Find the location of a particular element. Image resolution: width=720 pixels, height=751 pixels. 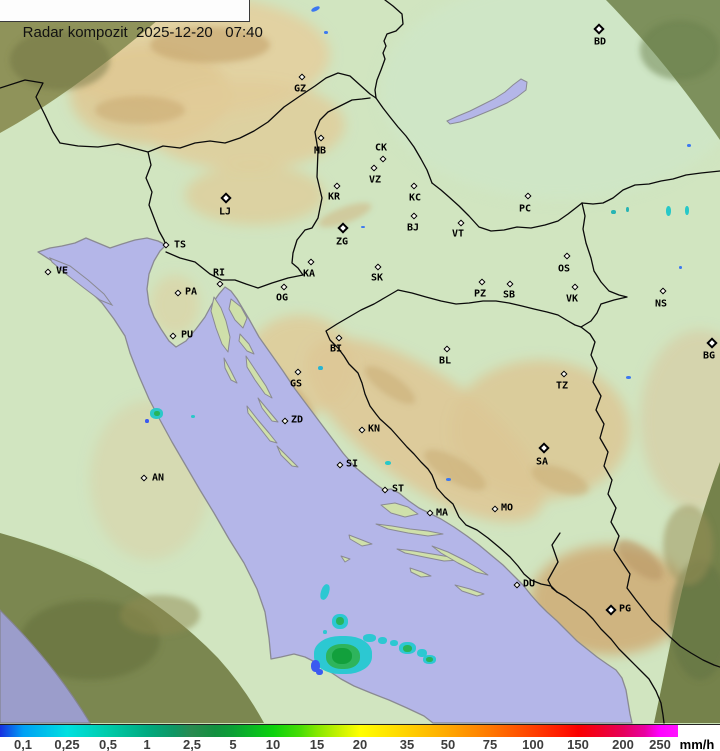

lake-balaton is located at coordinates (487, 101).